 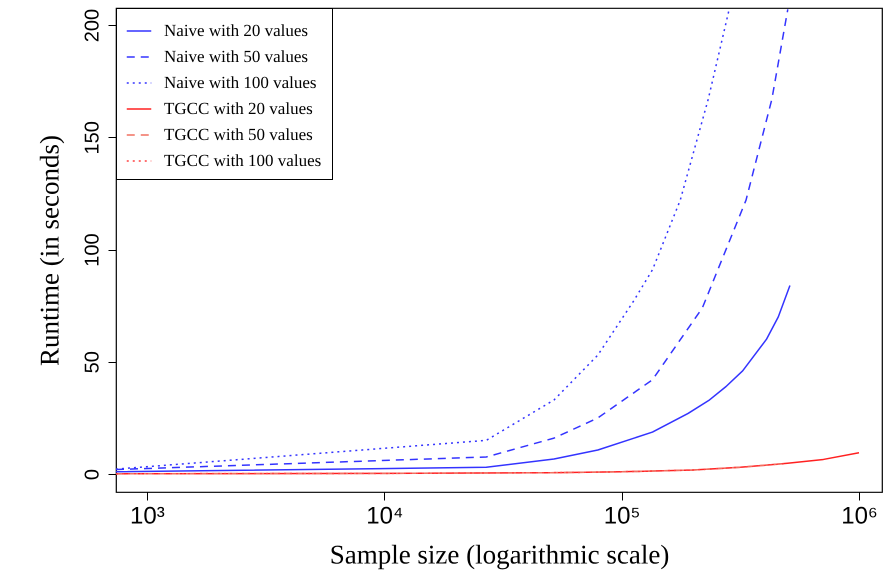 I want to click on y-tick-label: 200, so click(x=93, y=25).